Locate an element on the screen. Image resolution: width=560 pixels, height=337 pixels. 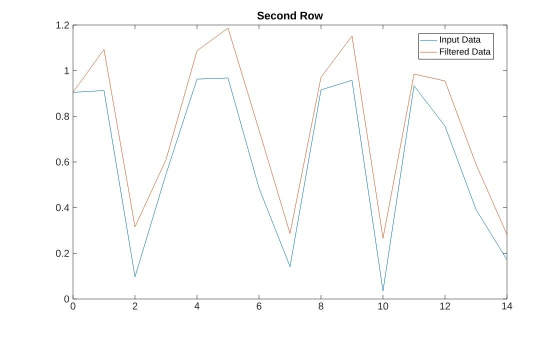
y-tick-label: 0.8 is located at coordinates (63, 116).